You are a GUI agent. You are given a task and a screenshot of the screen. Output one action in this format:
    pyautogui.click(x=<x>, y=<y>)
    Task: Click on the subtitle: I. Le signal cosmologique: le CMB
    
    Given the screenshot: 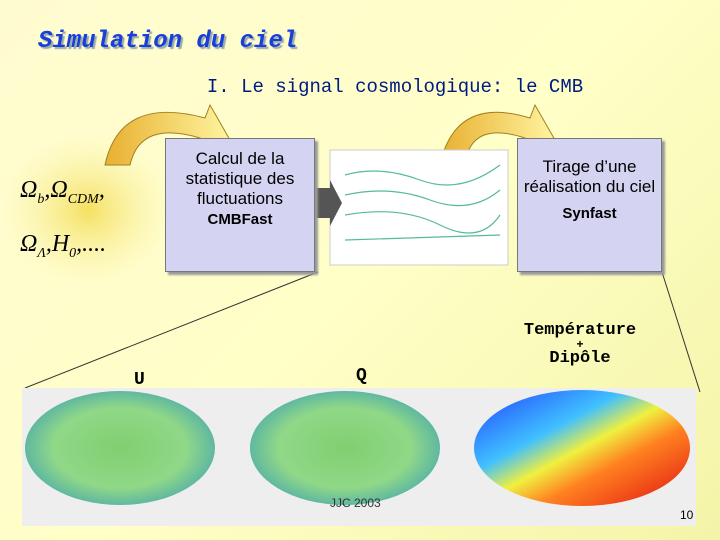 What is the action you would take?
    pyautogui.click(x=395, y=87)
    